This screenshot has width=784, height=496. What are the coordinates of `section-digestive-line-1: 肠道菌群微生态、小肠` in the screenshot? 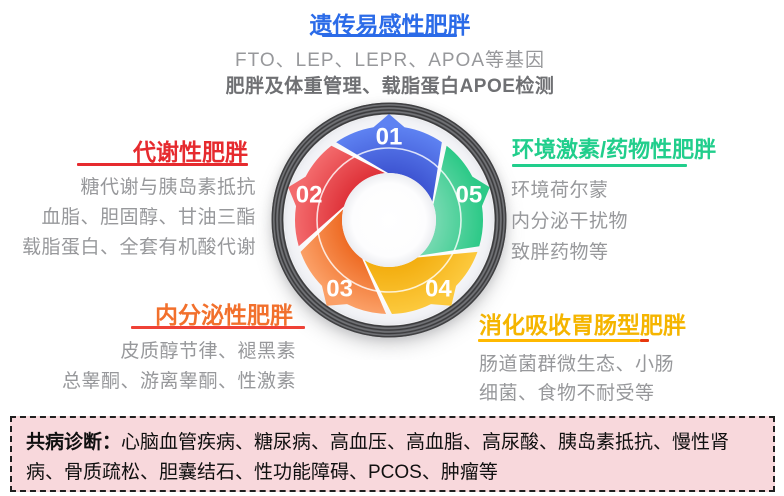 It's located at (577, 364).